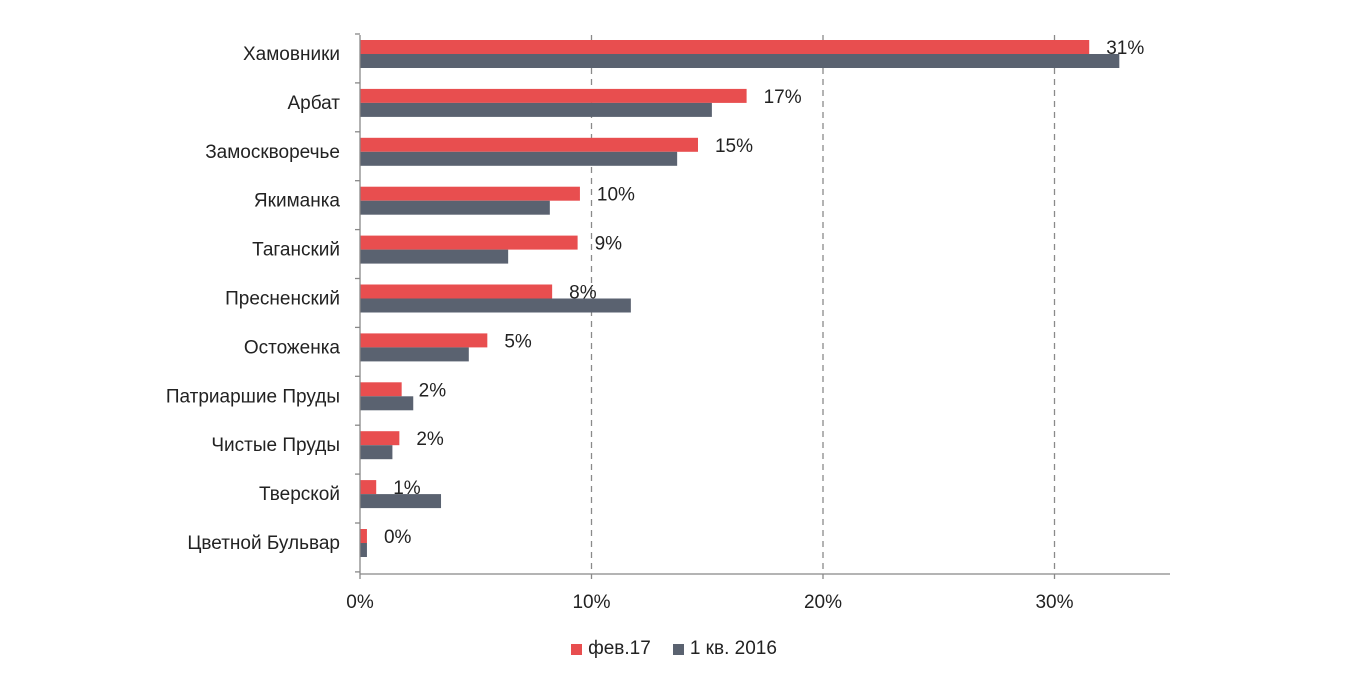 The width and height of the screenshot is (1348, 685). What do you see at coordinates (591, 602) in the screenshot?
I see `x-tick-label-1: 10%` at bounding box center [591, 602].